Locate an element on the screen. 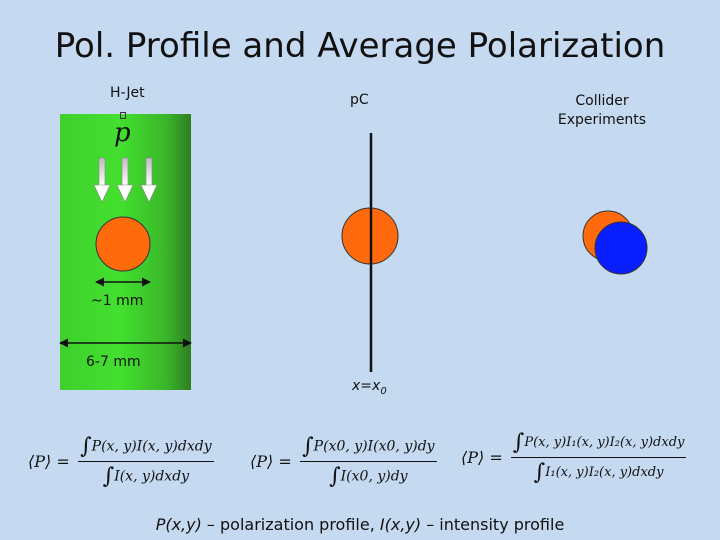  small-box-marker is located at coordinates (123, 115).